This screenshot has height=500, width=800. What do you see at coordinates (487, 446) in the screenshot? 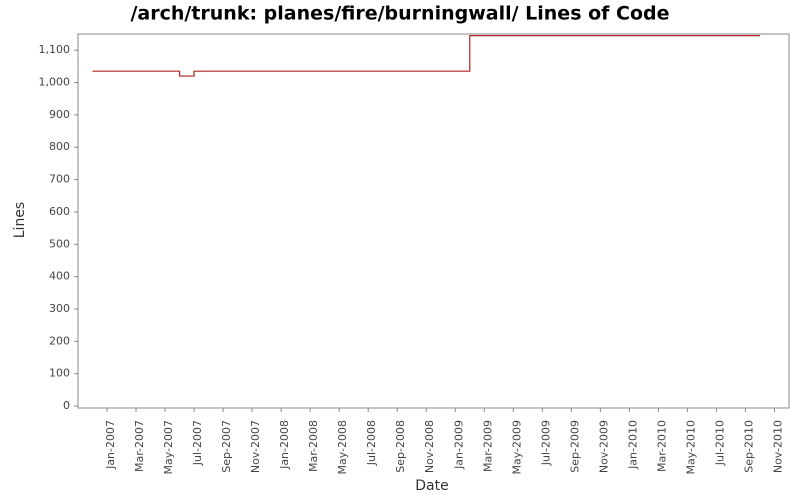
I see `x-tick-label: Mar-2009` at bounding box center [487, 446].